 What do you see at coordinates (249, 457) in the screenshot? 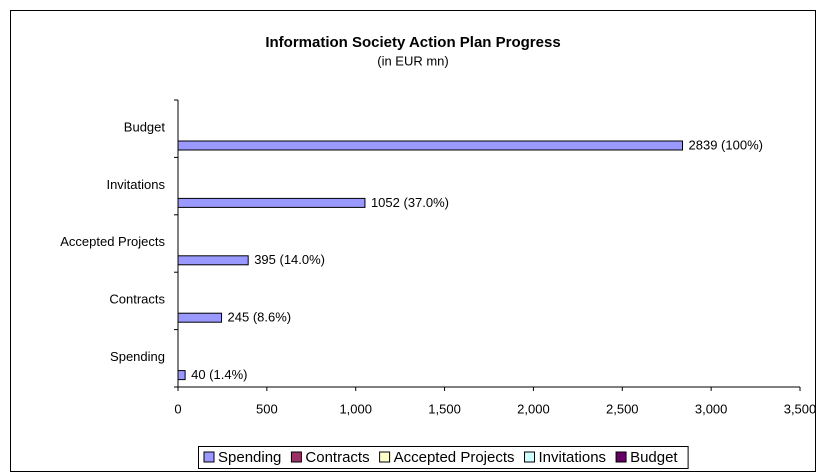
I see `legend-label: Spending` at bounding box center [249, 457].